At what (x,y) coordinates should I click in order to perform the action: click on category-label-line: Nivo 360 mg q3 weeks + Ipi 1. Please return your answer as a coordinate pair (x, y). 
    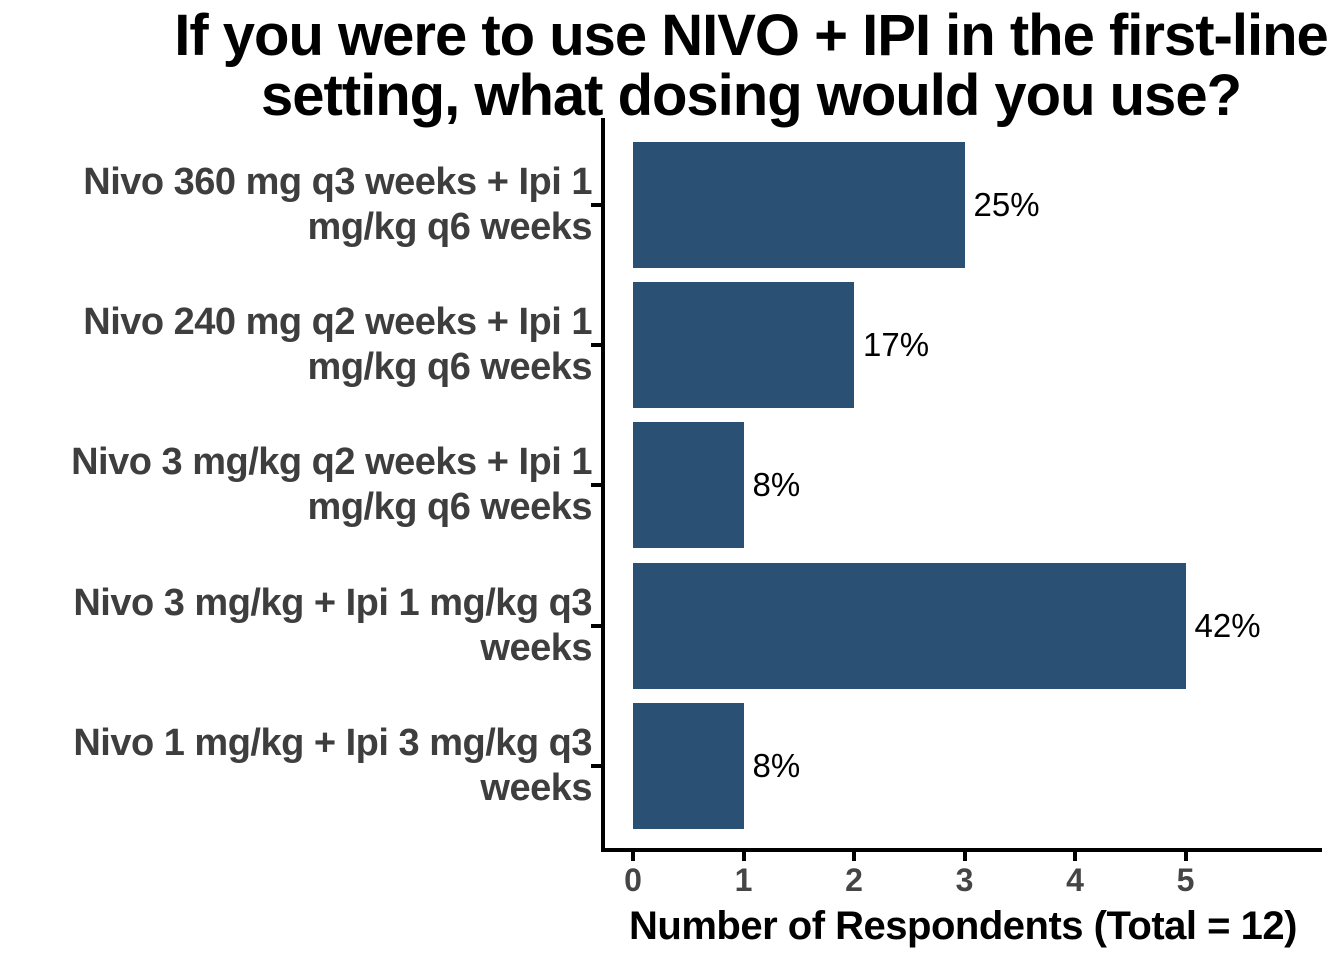
    Looking at the image, I should click on (337, 181).